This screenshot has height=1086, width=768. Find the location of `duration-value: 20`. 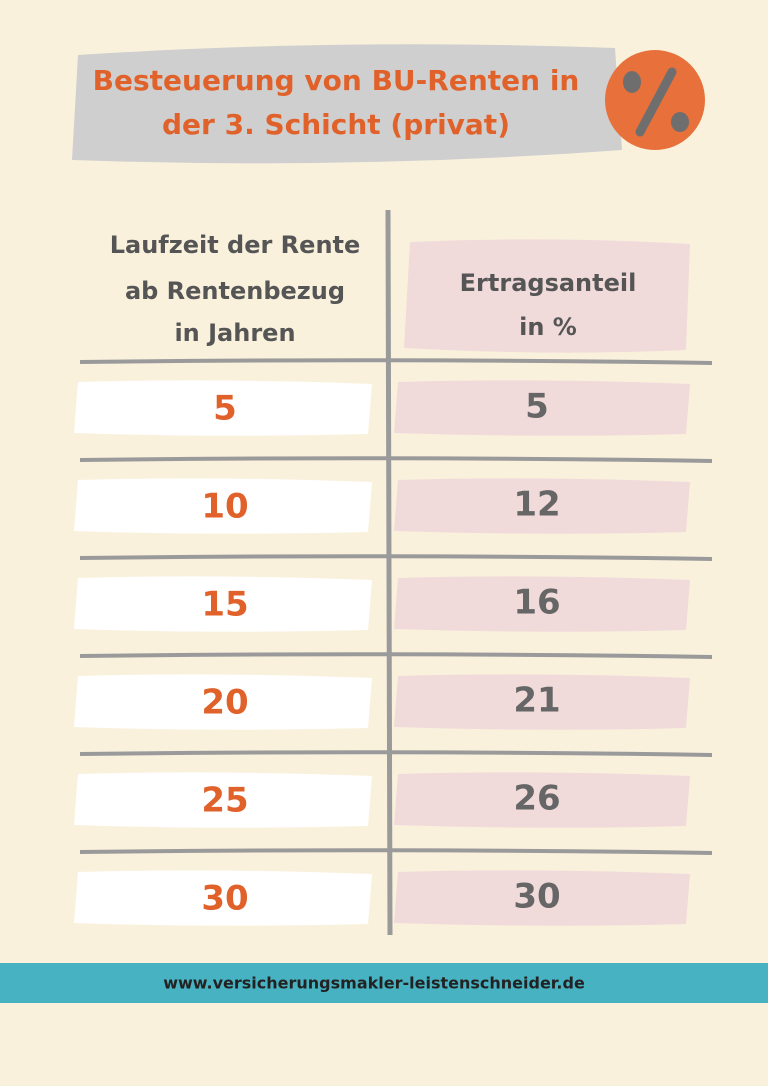

duration-value: 20 is located at coordinates (224, 703).